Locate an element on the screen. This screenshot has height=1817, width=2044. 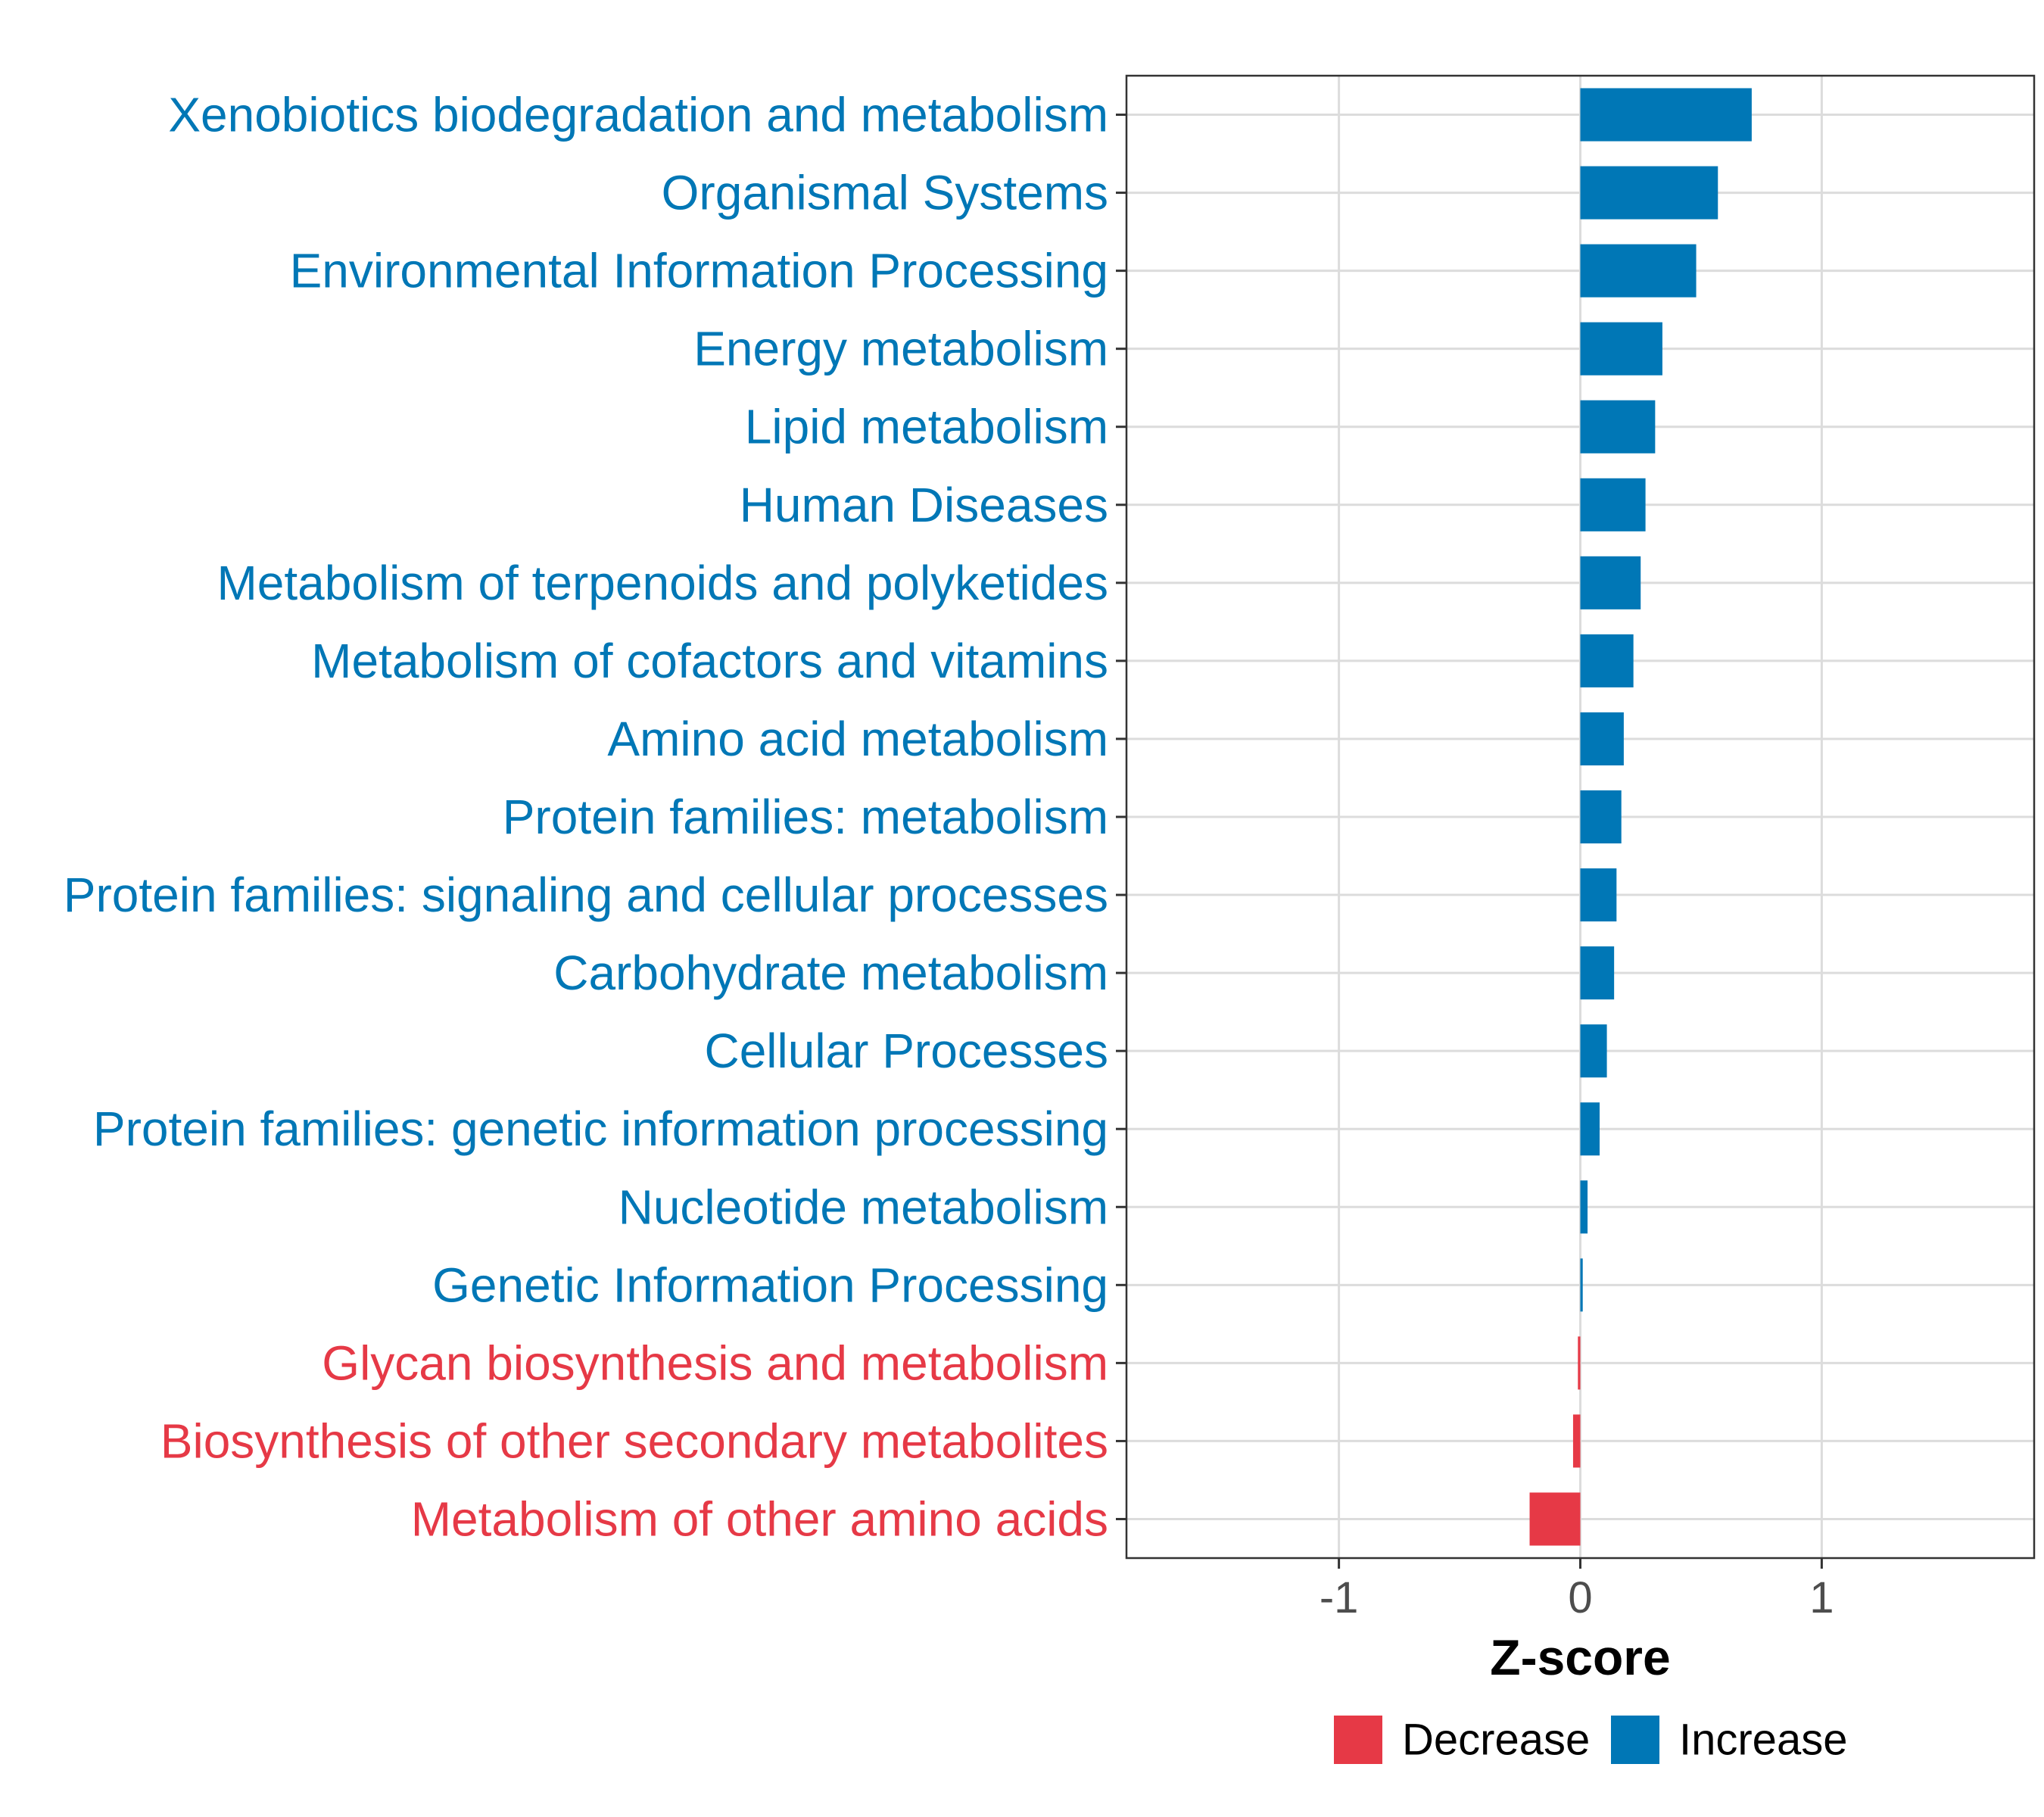
category-label: Human Diseases is located at coordinates (924, 505).